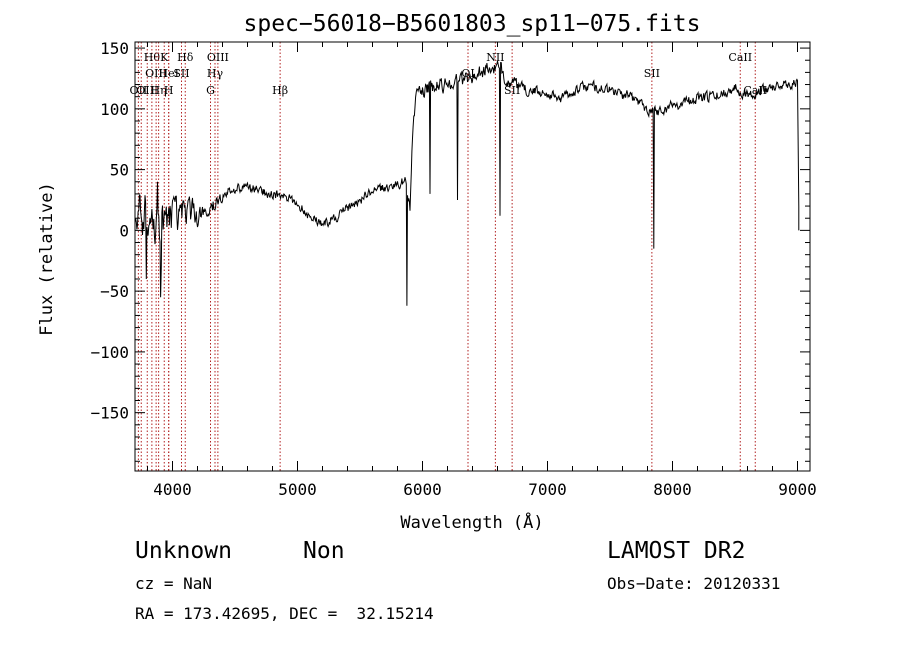 This screenshot has height=649, width=900. What do you see at coordinates (297, 489) in the screenshot?
I see `x-tick-label: 5000` at bounding box center [297, 489].